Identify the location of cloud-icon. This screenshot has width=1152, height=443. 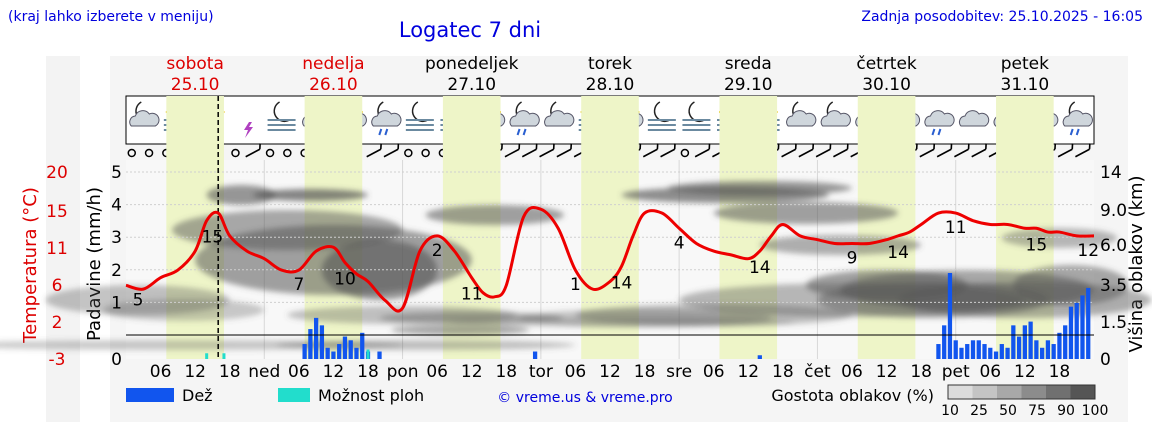
(974, 118).